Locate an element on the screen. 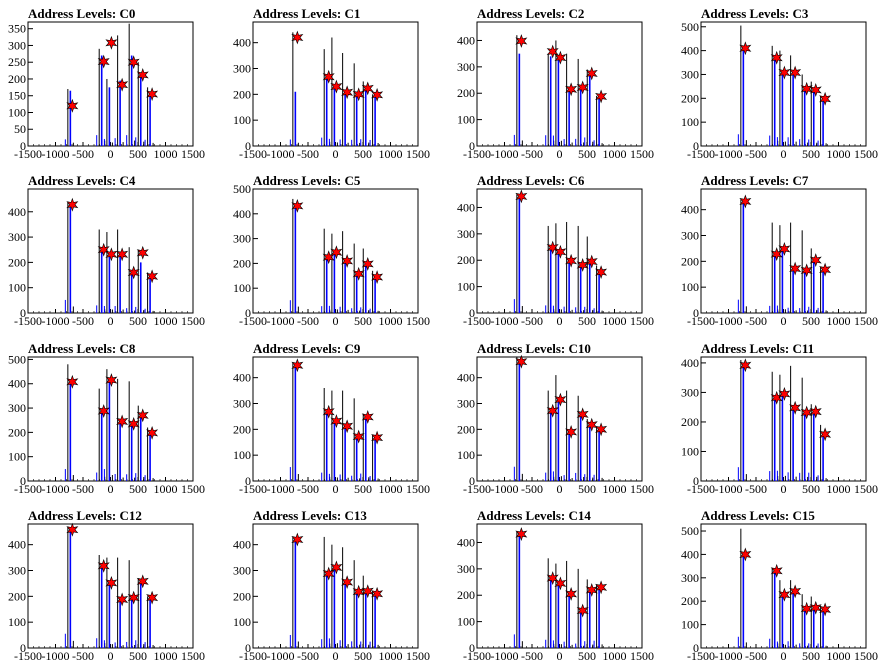  panel-title: Address Levels: C11 is located at coordinates (757, 348).